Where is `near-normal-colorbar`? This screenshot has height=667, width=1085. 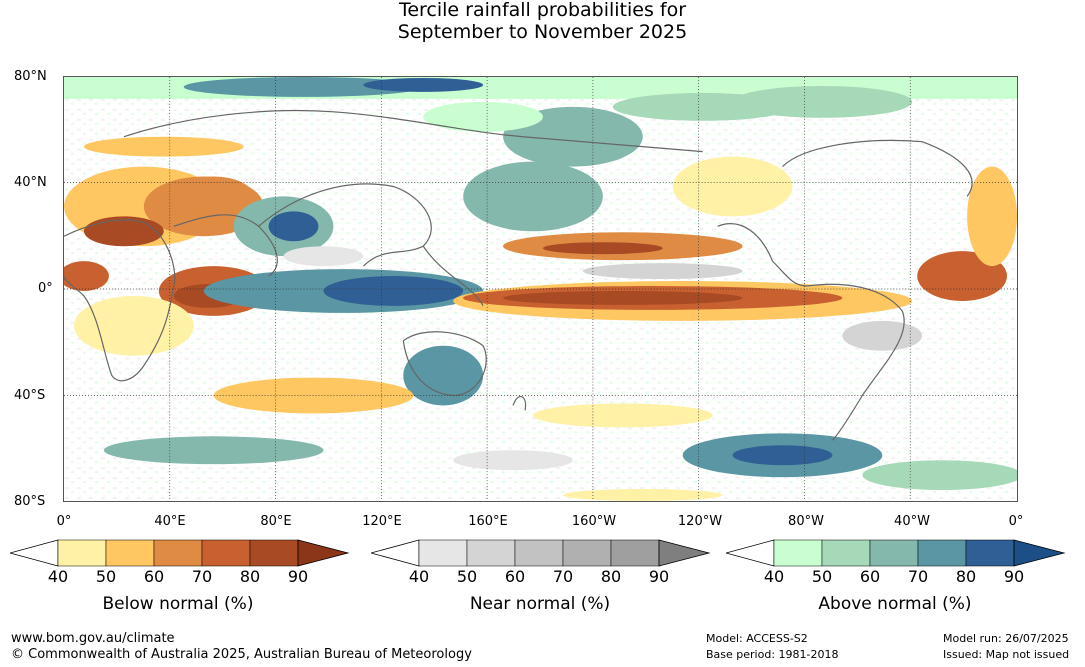 near-normal-colorbar is located at coordinates (541, 553).